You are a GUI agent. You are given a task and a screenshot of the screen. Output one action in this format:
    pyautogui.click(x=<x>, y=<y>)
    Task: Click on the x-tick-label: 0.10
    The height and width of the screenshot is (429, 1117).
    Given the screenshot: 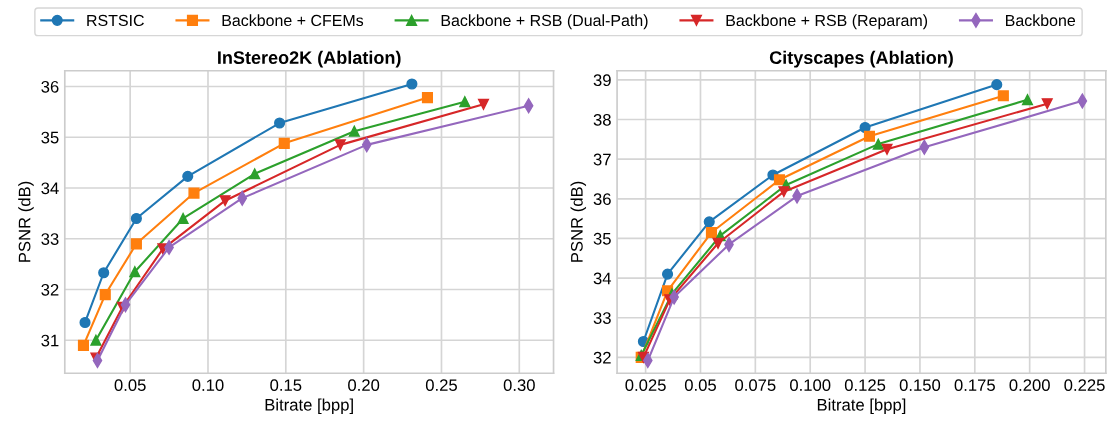 What is the action you would take?
    pyautogui.click(x=208, y=385)
    